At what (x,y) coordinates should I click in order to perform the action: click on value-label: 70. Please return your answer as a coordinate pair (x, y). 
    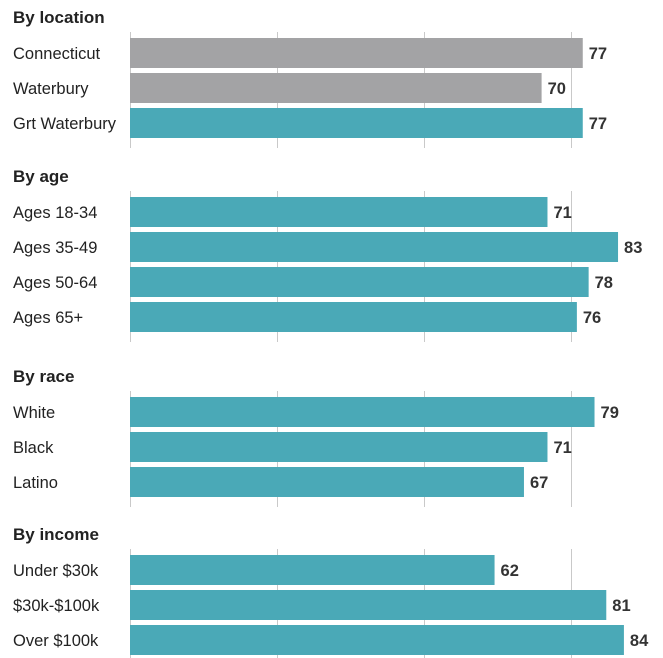
    Looking at the image, I should click on (557, 89).